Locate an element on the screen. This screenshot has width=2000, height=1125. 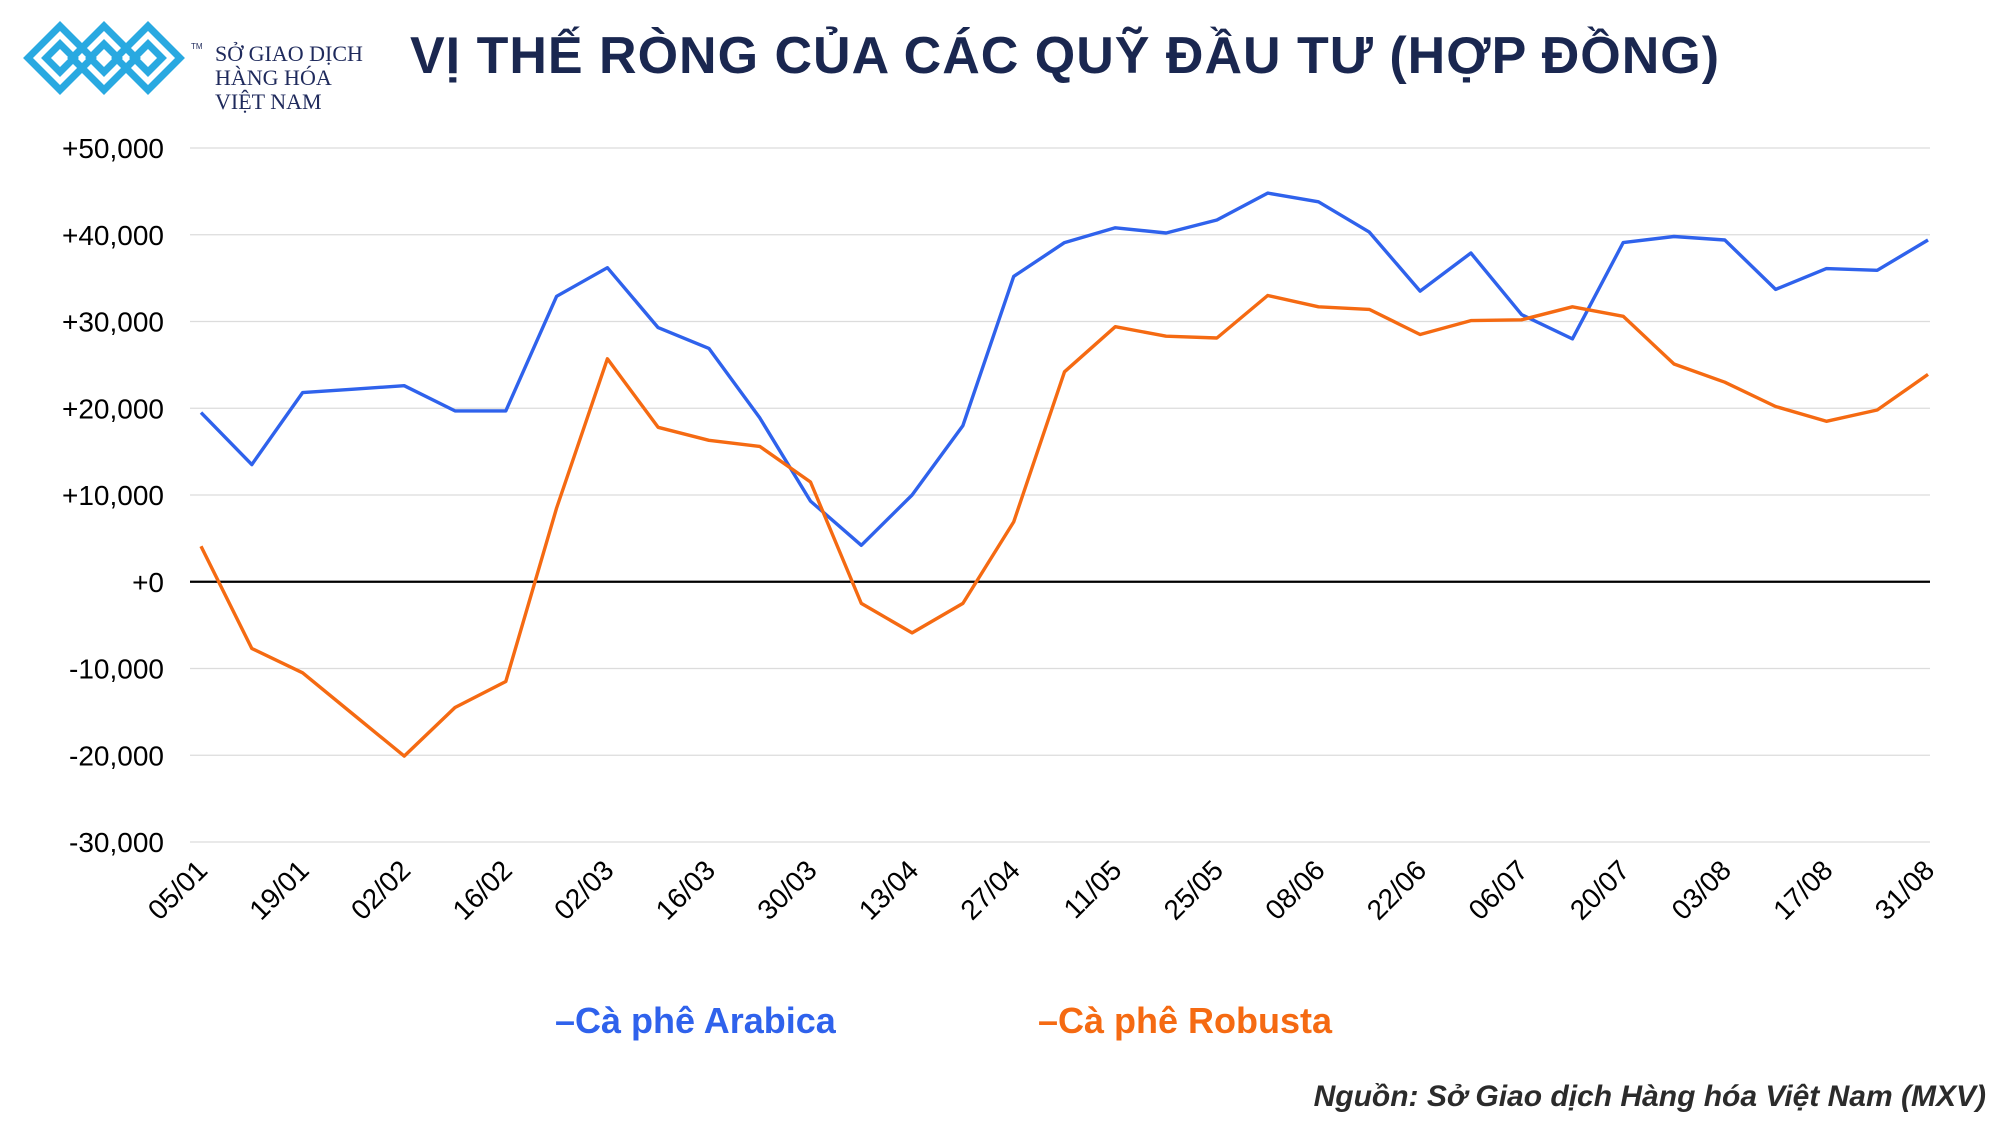
x-tick-label: 31/08 is located at coordinates (1904, 889).